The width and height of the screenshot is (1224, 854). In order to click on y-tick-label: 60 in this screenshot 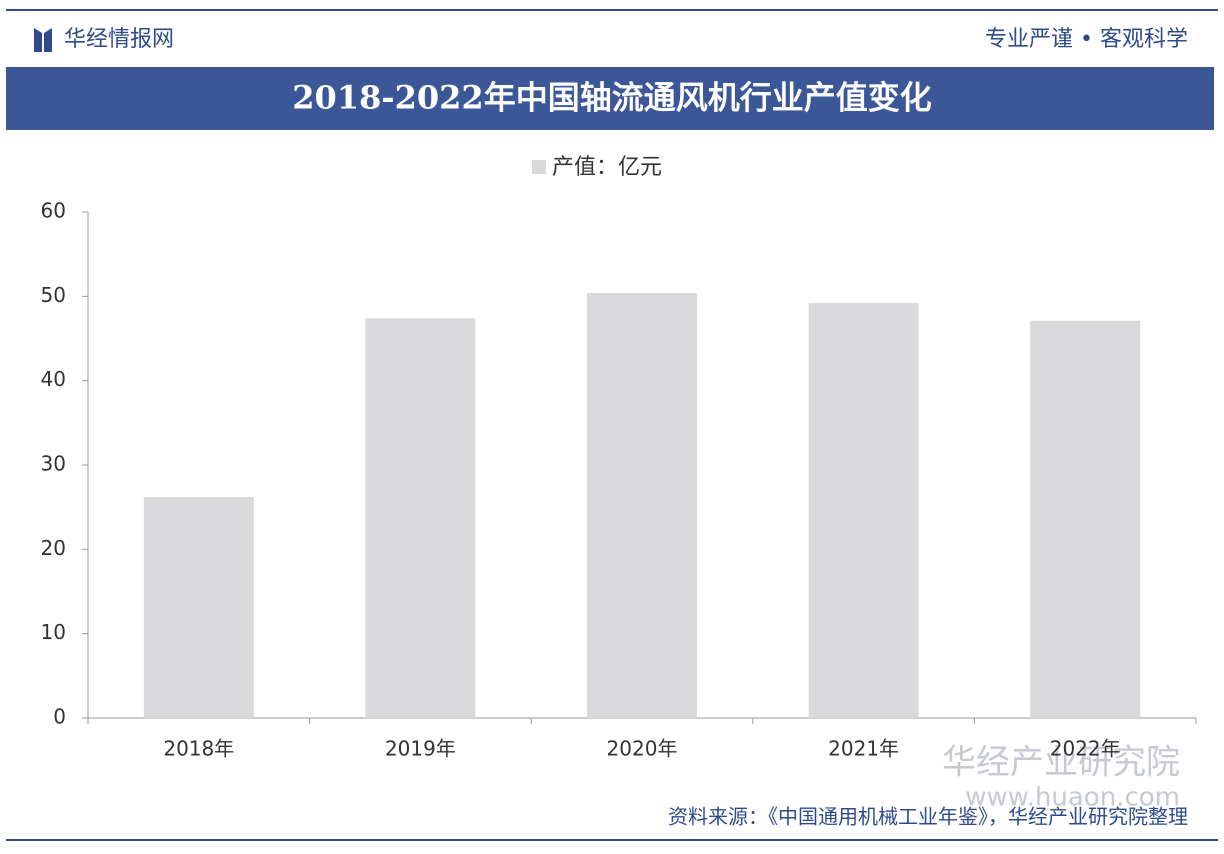, I will do `click(53, 211)`.